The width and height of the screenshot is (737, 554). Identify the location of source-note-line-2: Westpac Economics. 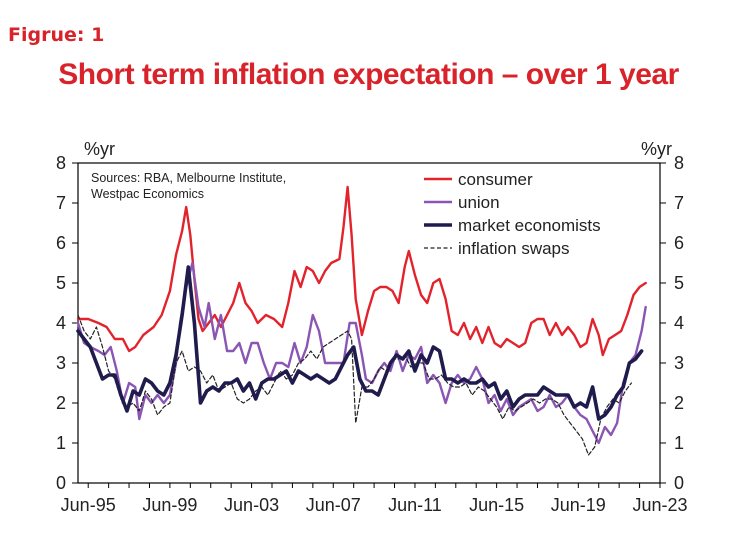
(147, 194).